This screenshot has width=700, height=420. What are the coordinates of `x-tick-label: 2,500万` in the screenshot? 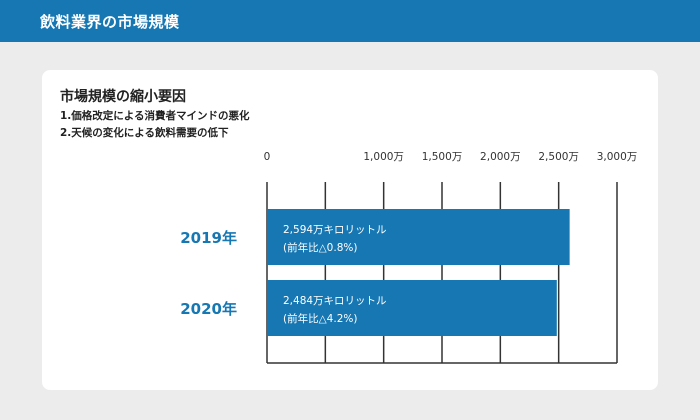 It's located at (558, 157).